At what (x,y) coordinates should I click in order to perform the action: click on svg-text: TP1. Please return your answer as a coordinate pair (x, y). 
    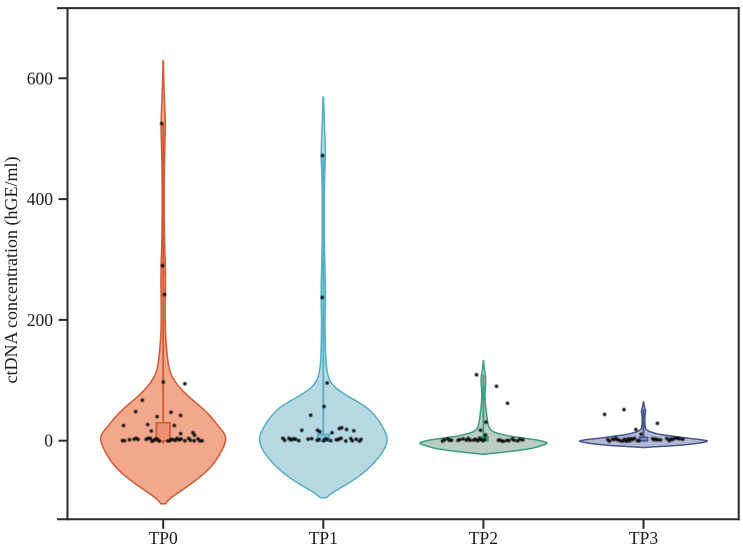
    Looking at the image, I should click on (323, 538).